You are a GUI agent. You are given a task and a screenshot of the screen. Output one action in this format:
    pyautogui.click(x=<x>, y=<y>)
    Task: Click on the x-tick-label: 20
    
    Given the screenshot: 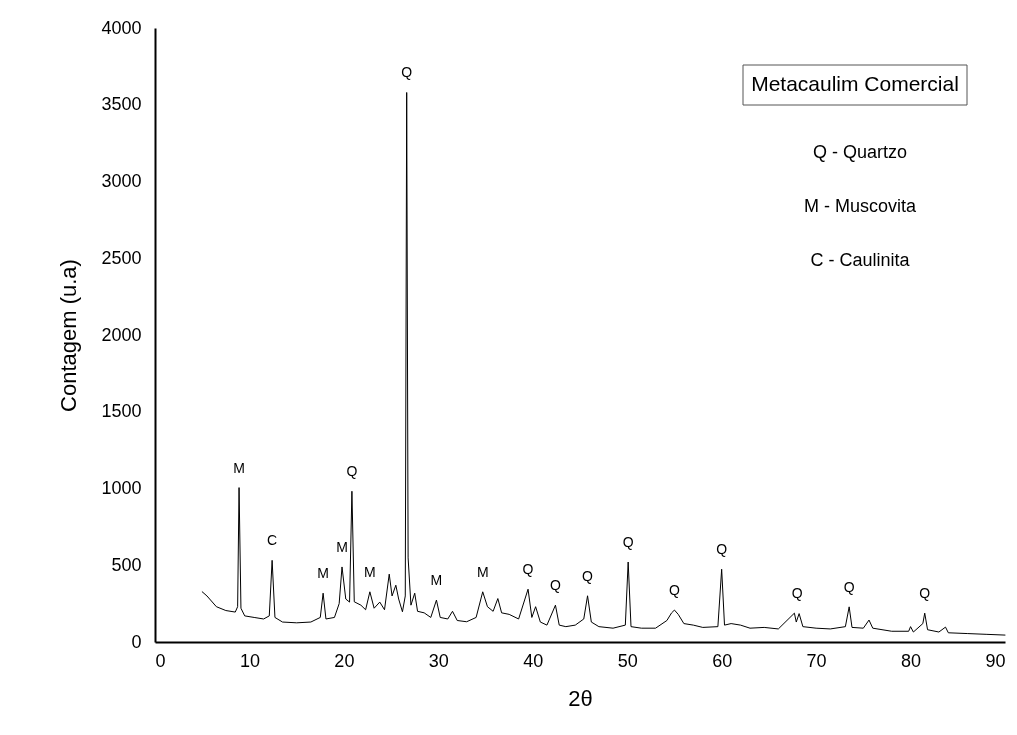 What is the action you would take?
    pyautogui.click(x=344, y=660)
    